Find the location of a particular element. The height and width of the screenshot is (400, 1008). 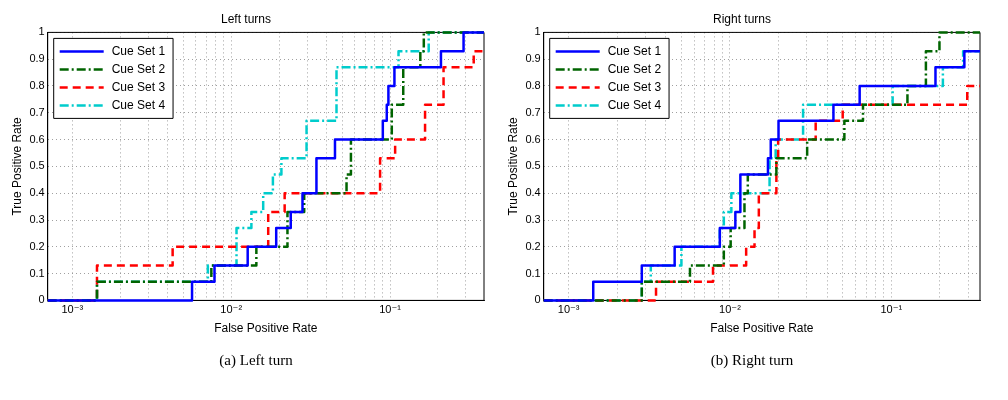

chart-title: Right turns is located at coordinates (742, 18).